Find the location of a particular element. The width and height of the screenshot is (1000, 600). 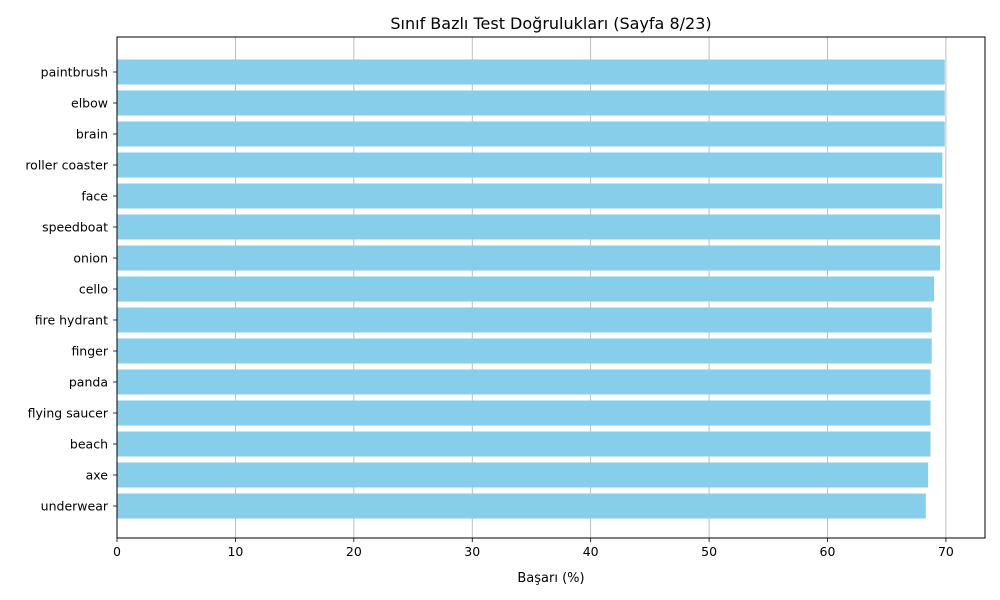

x-axis-ticks: 0 10 20 30 40 50 60 70 is located at coordinates (533, 548).